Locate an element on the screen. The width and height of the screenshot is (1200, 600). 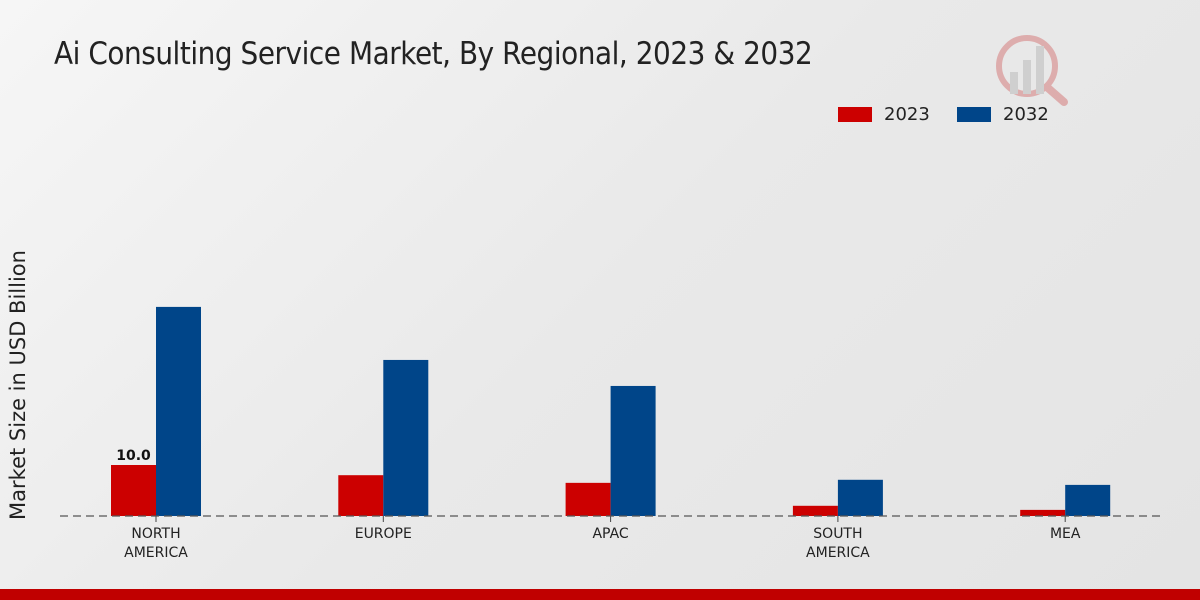
logo-watermark is located at coordinates (1032, 70).